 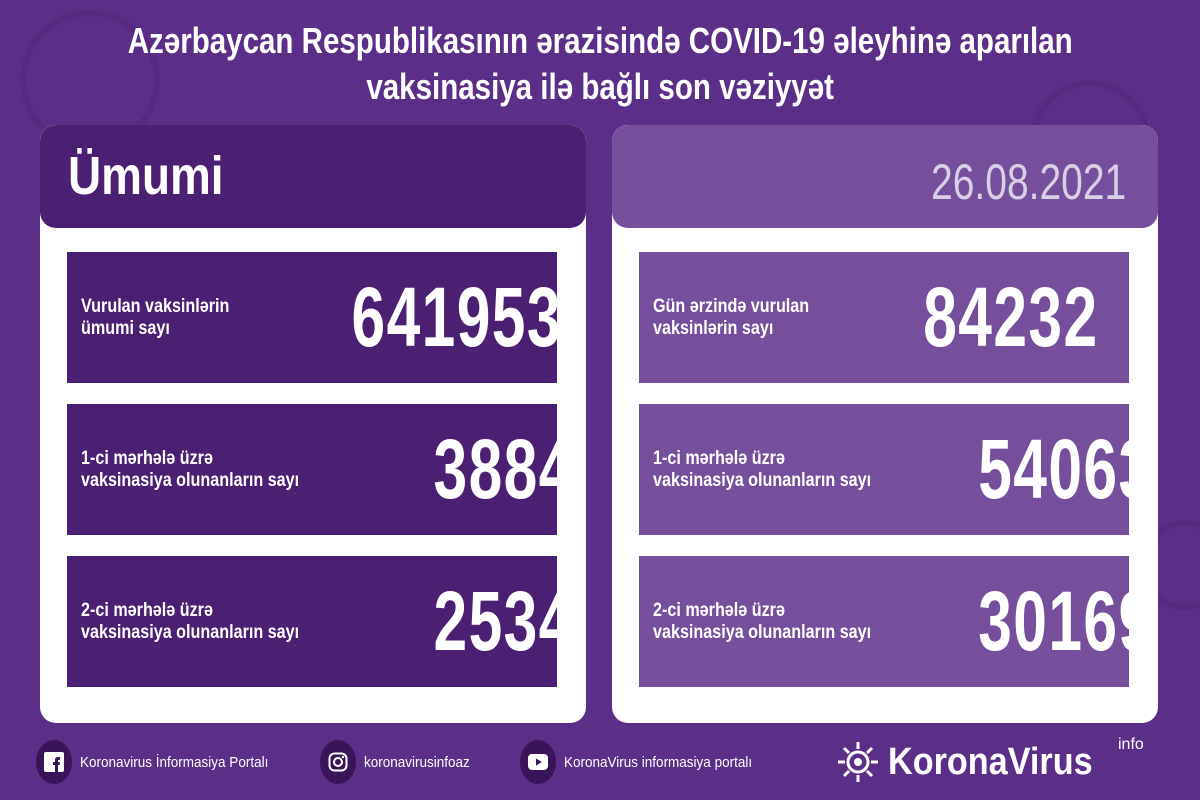 I want to click on stat-value: 84232, so click(x=1011, y=317).